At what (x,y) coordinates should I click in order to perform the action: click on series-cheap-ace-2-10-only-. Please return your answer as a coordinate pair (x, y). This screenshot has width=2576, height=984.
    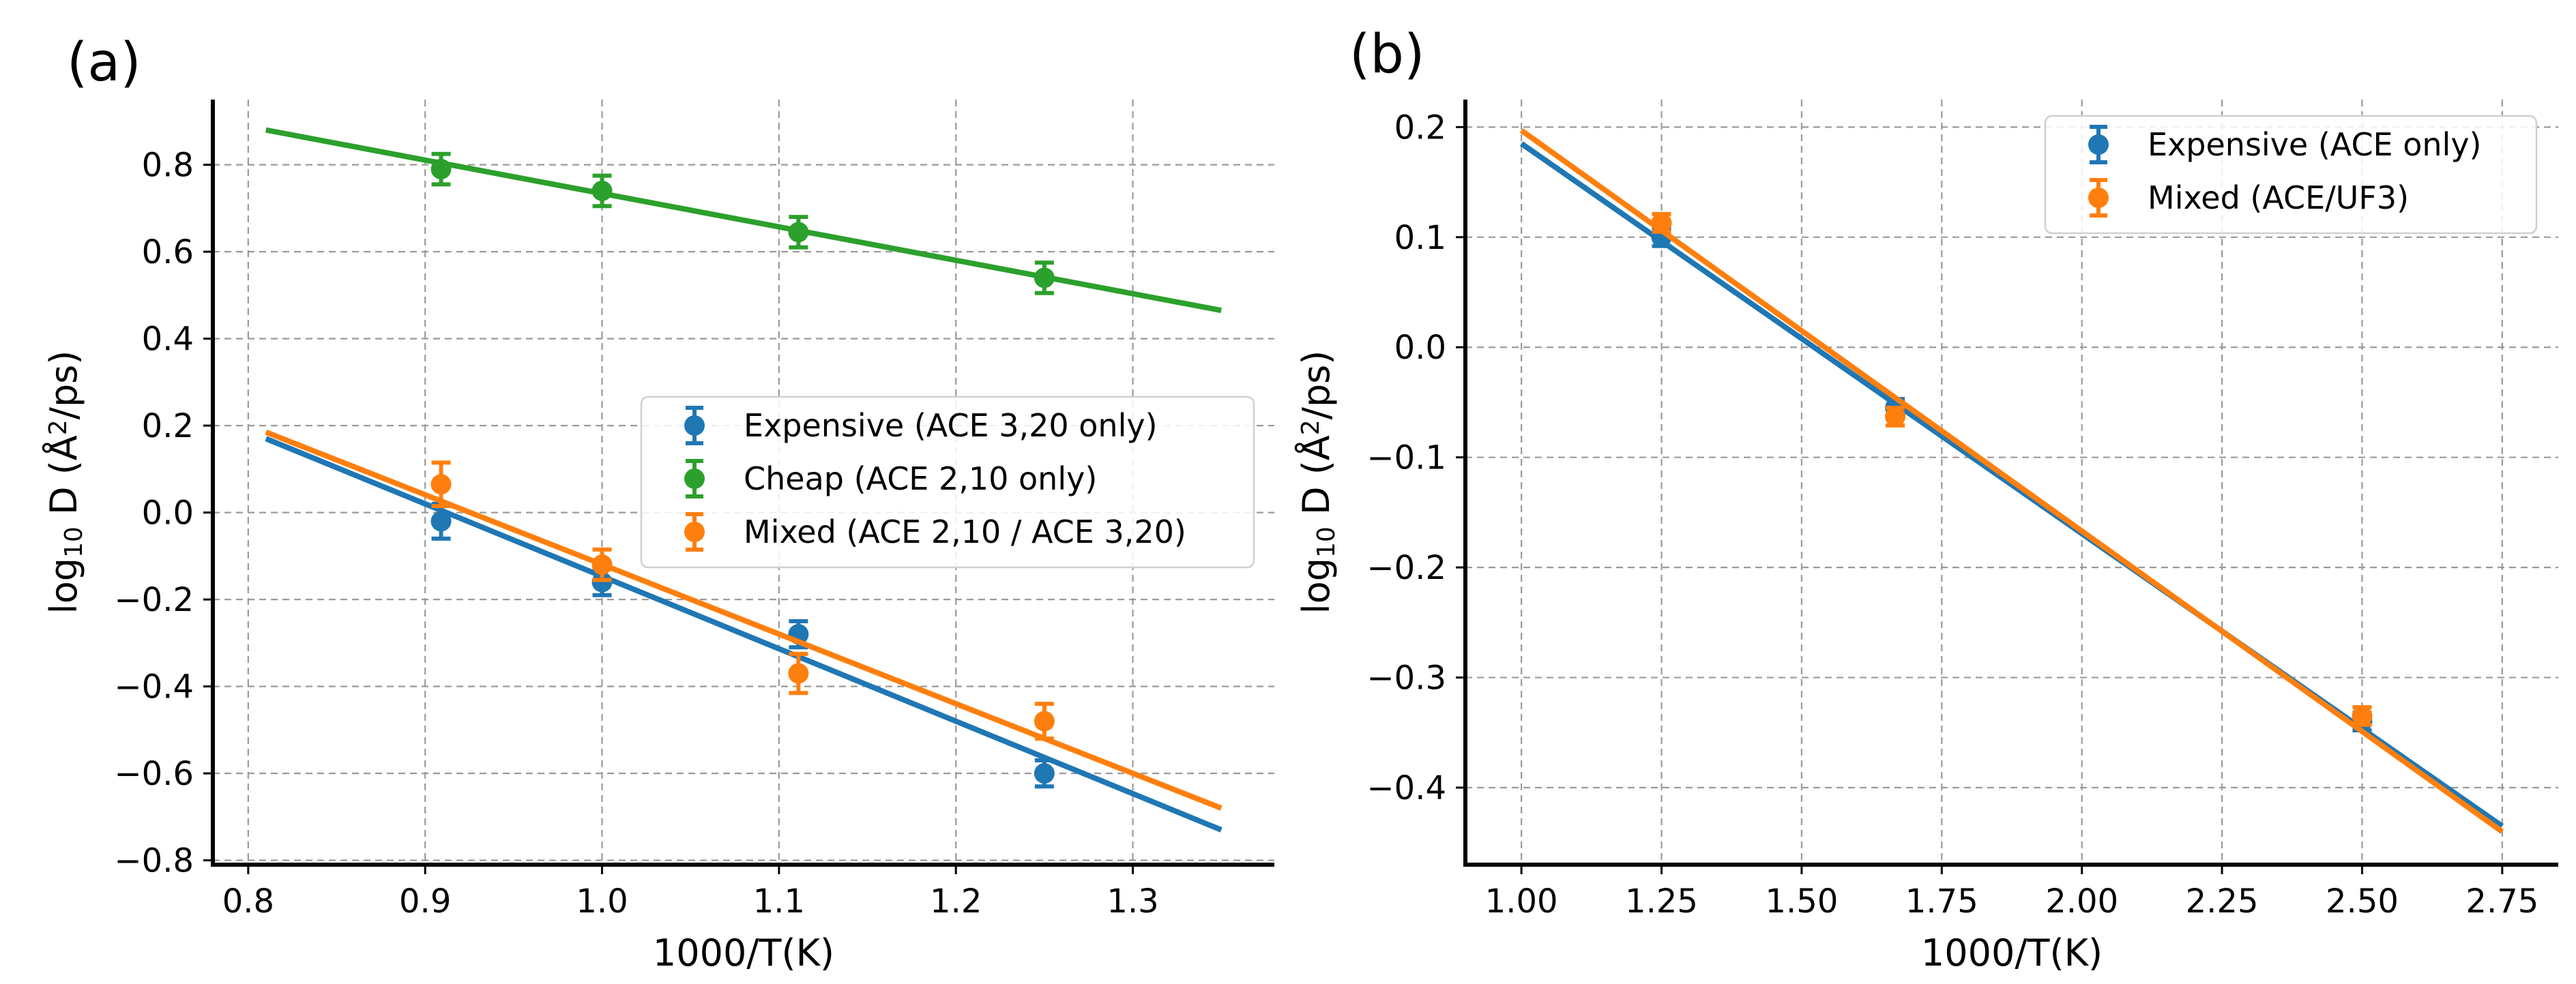
    Looking at the image, I should click on (743, 221).